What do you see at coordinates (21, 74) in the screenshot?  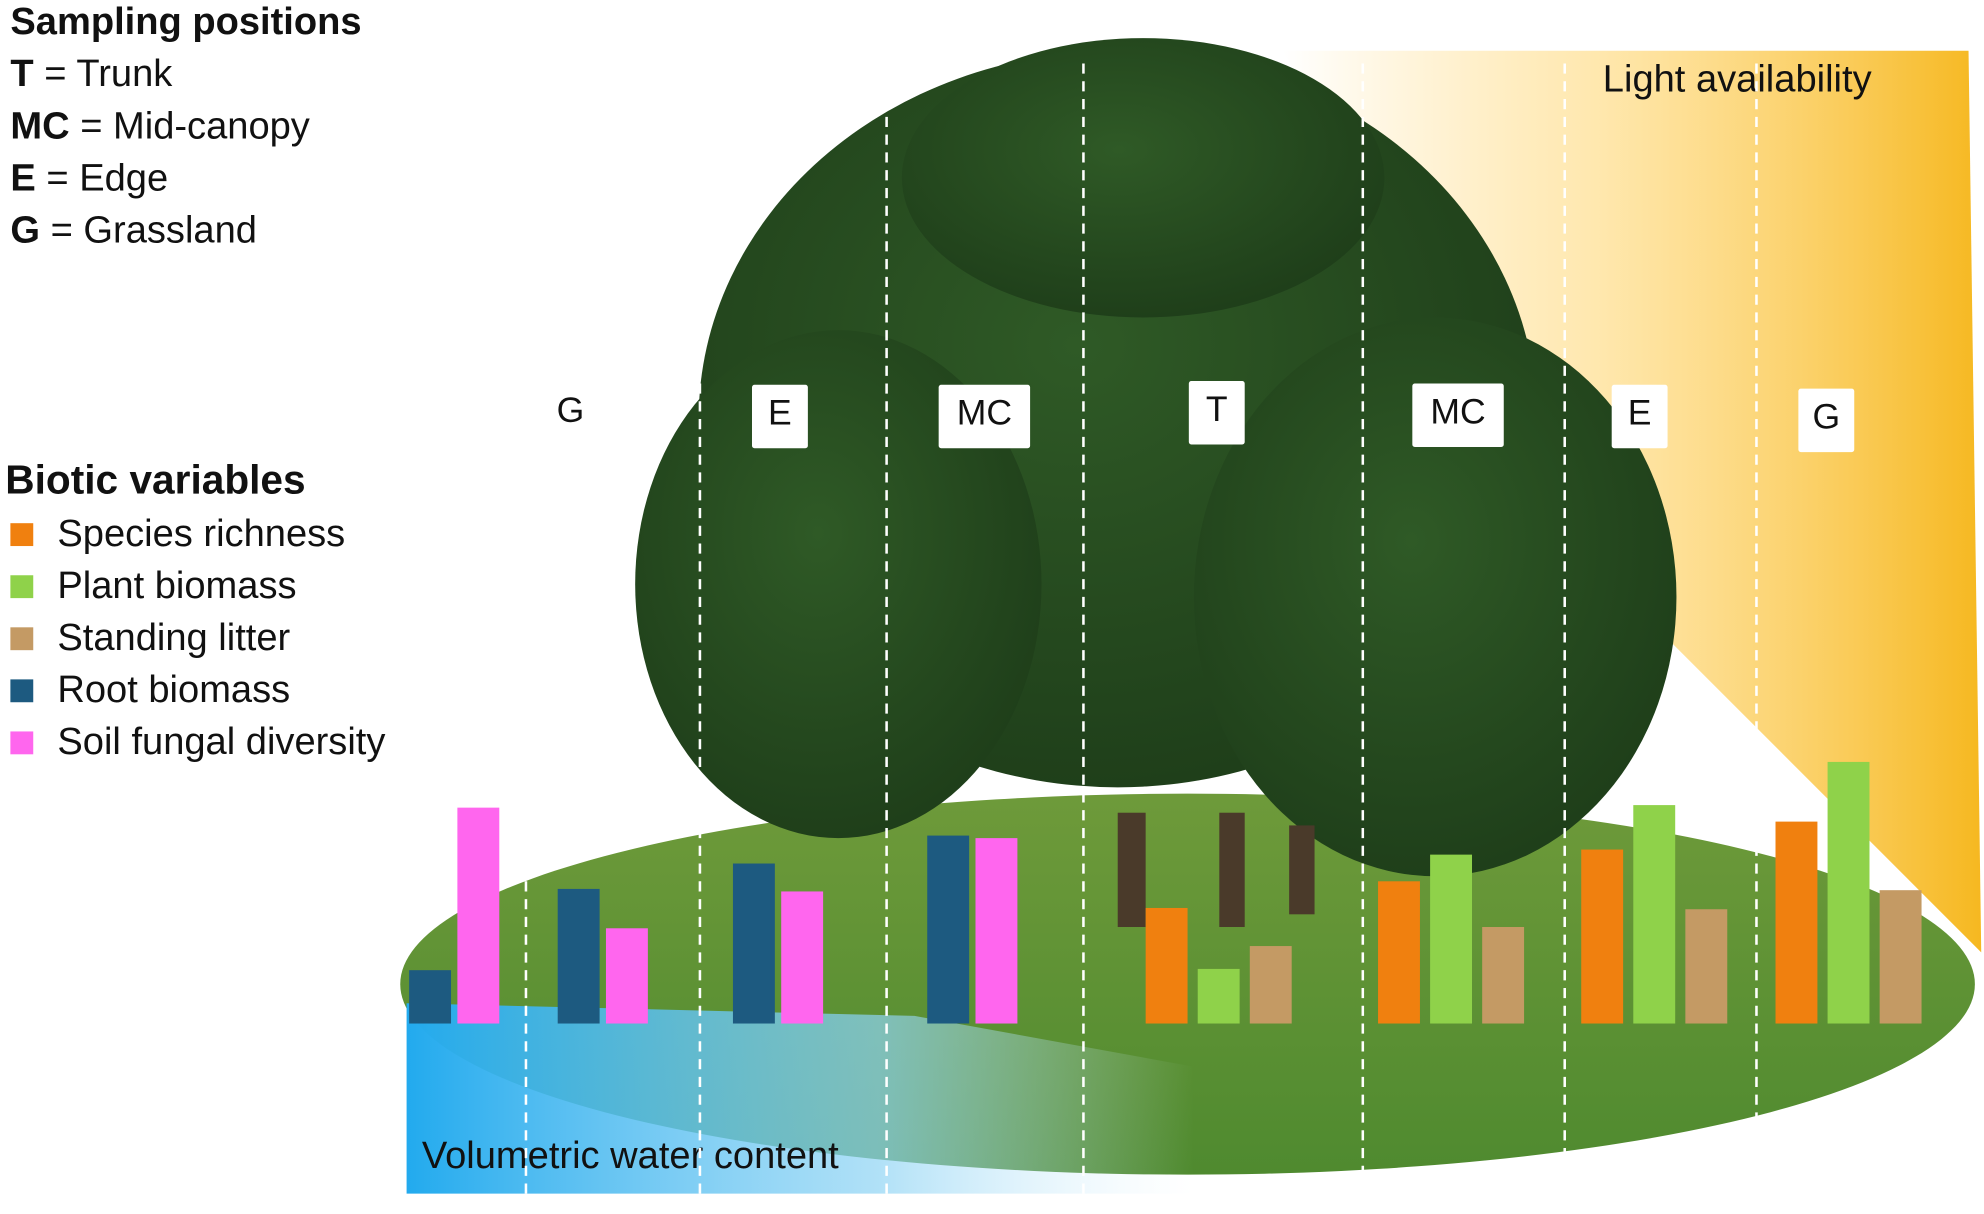 I see `legend-abbr: T` at bounding box center [21, 74].